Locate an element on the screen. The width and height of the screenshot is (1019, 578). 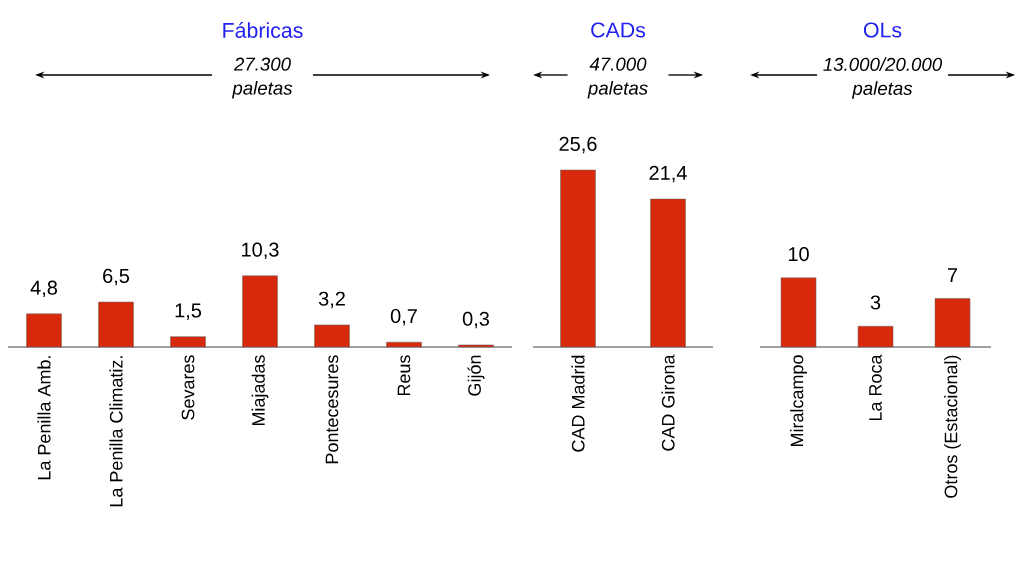
data-label: 21,4 is located at coordinates (668, 174).